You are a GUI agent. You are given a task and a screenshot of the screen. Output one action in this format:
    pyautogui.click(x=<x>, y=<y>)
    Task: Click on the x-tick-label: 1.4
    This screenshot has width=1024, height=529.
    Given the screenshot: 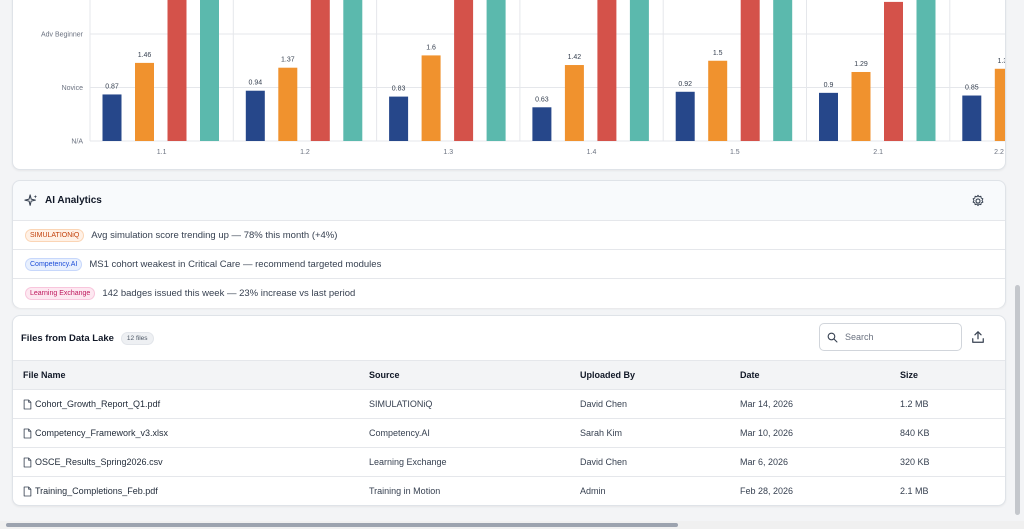 What is the action you would take?
    pyautogui.click(x=592, y=152)
    